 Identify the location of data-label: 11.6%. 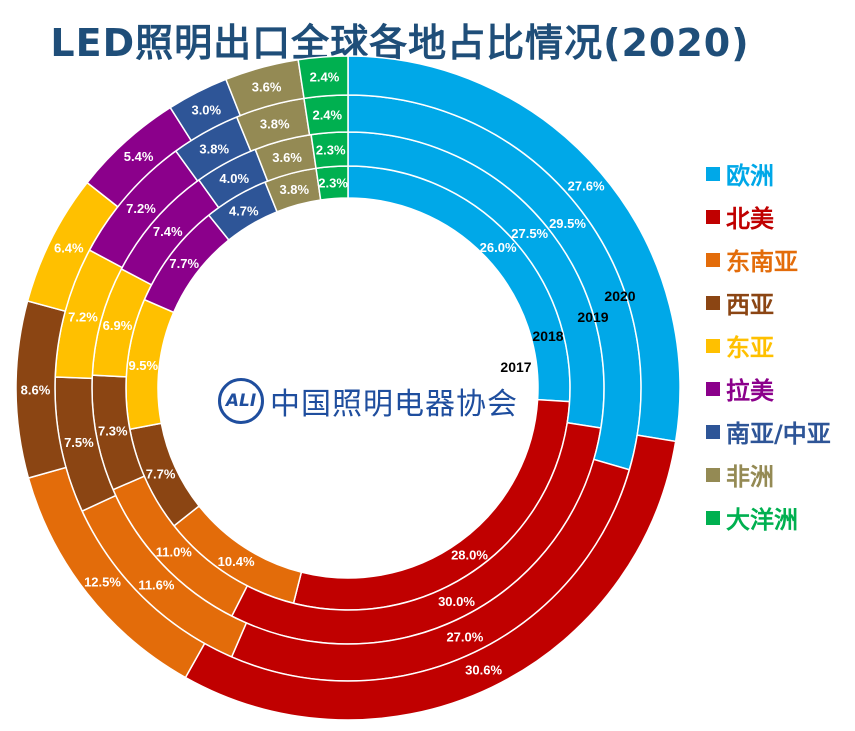
(156, 585).